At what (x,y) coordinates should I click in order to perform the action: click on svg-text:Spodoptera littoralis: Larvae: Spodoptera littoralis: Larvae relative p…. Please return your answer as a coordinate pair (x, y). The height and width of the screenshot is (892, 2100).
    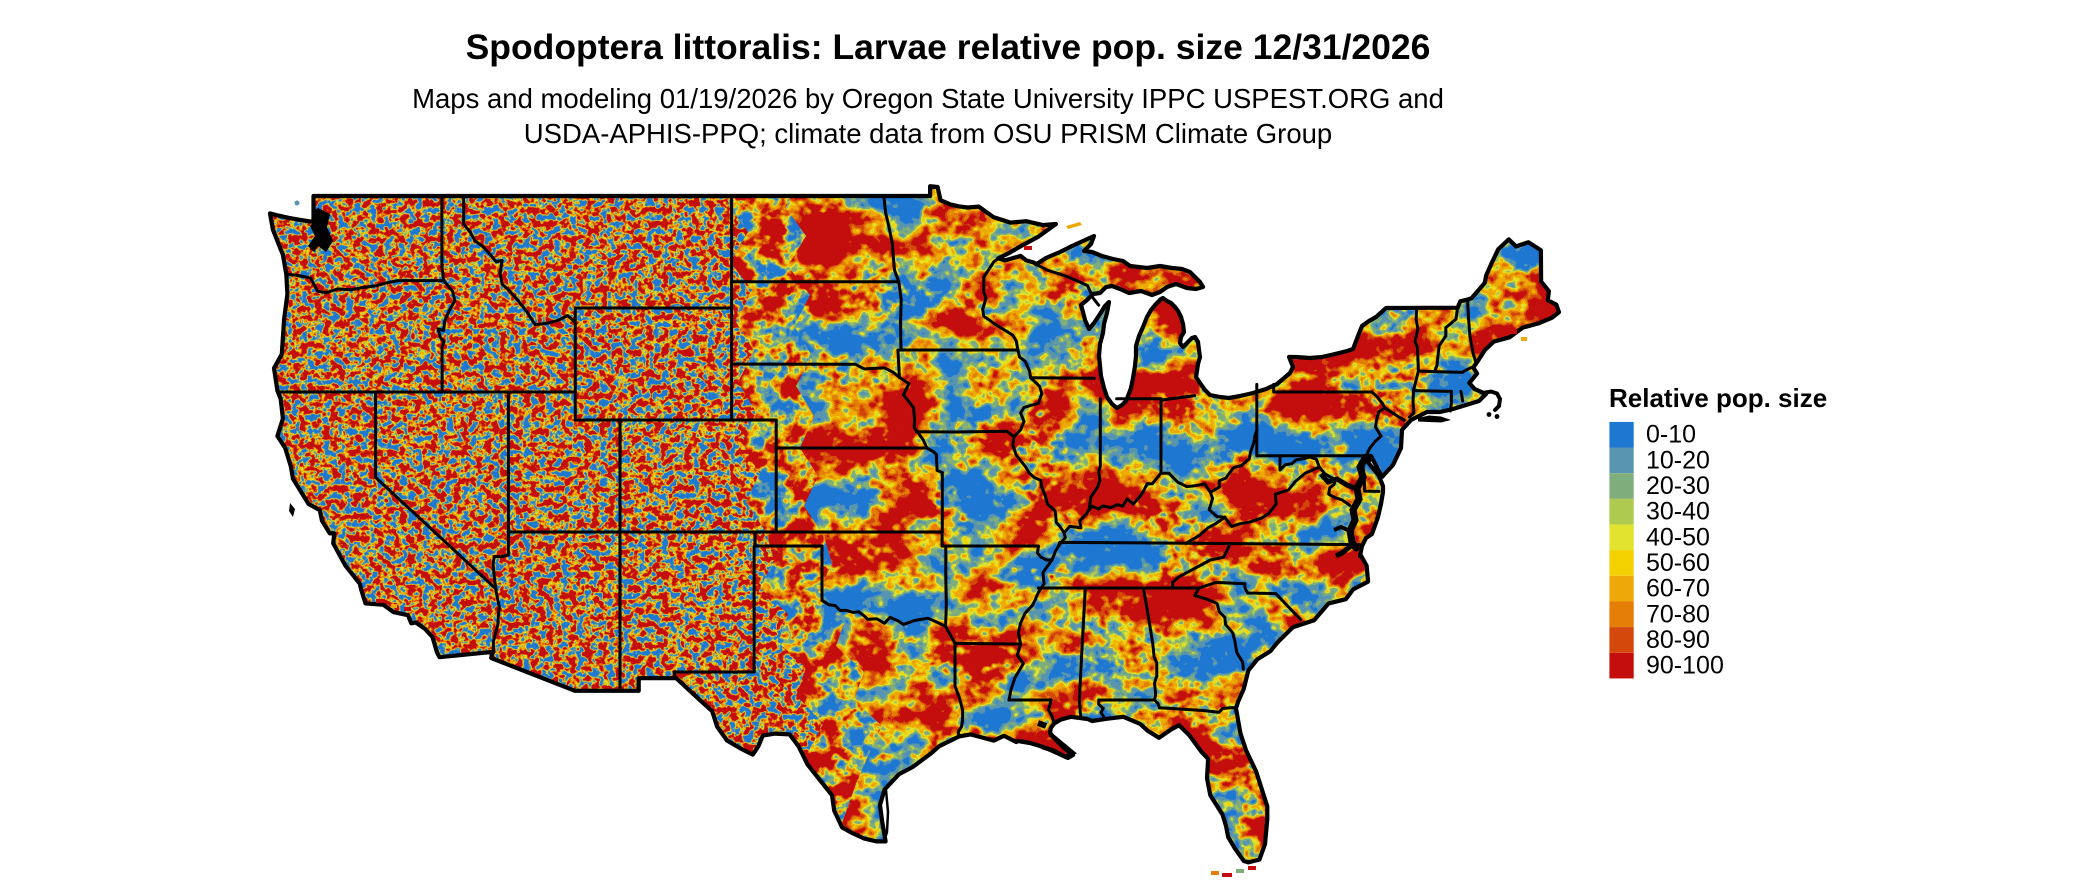
    Looking at the image, I should click on (948, 47).